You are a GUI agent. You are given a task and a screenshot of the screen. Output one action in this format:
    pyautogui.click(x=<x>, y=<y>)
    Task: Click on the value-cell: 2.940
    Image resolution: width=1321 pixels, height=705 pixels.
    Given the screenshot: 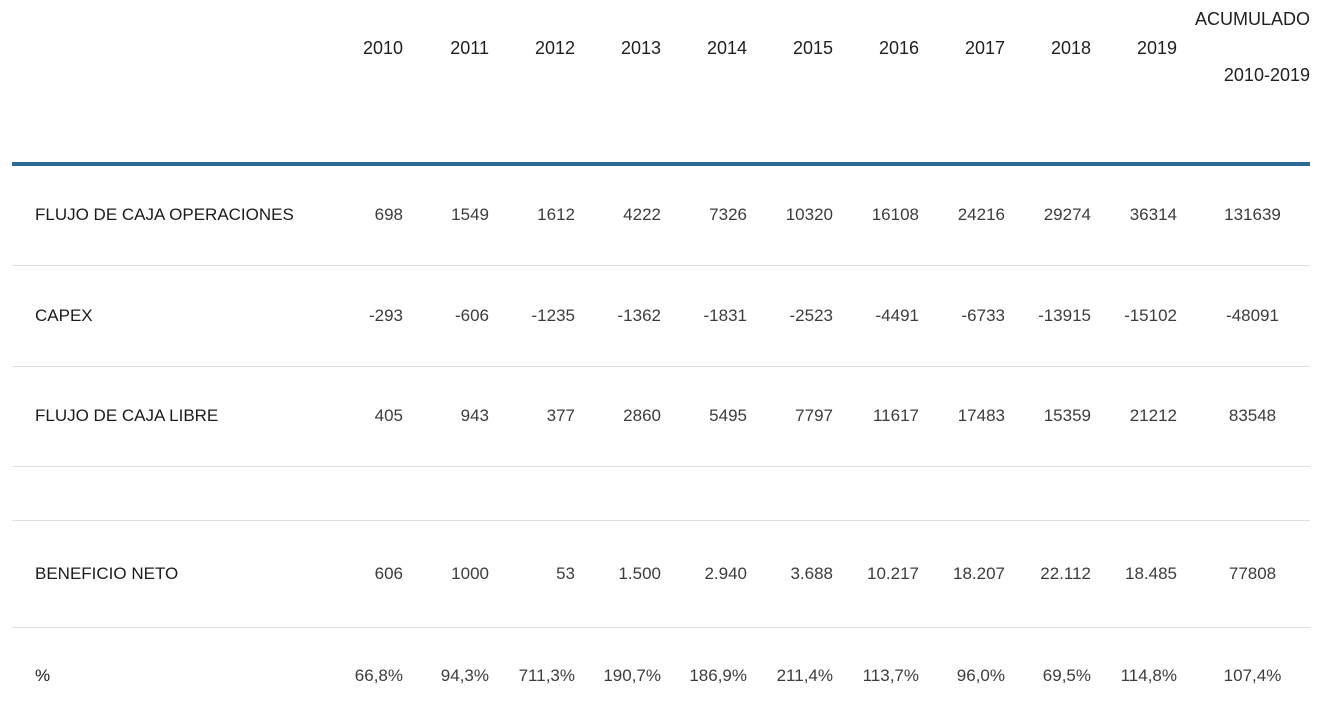 What is the action you would take?
    pyautogui.click(x=704, y=574)
    